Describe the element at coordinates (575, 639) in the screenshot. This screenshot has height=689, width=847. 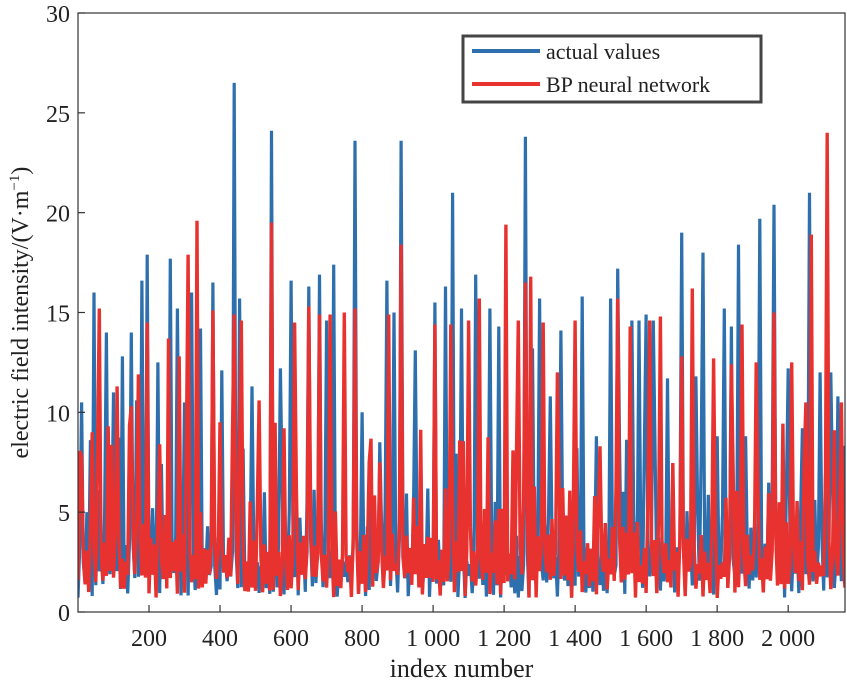
I see `x-tick-label: 1 400` at that location.